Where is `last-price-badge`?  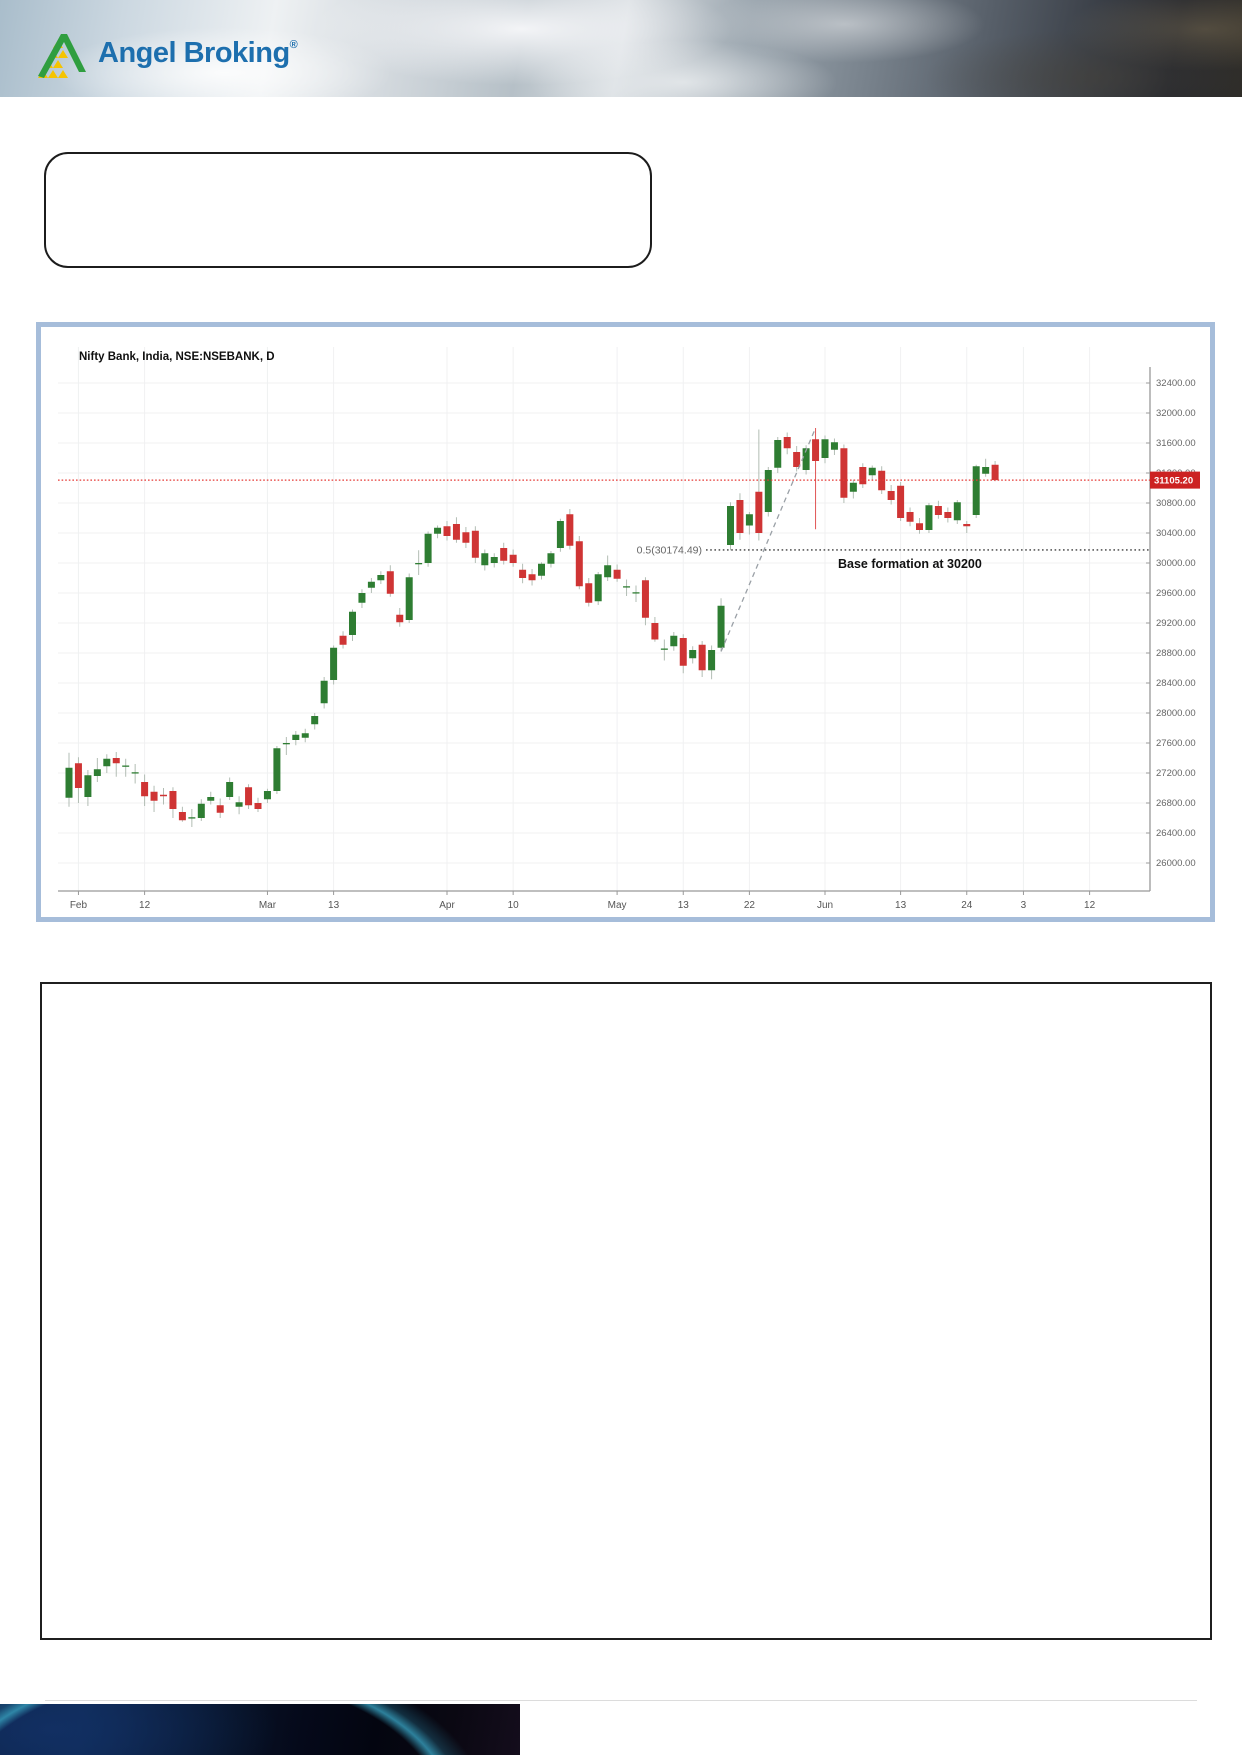
last-price-badge is located at coordinates (1175, 480).